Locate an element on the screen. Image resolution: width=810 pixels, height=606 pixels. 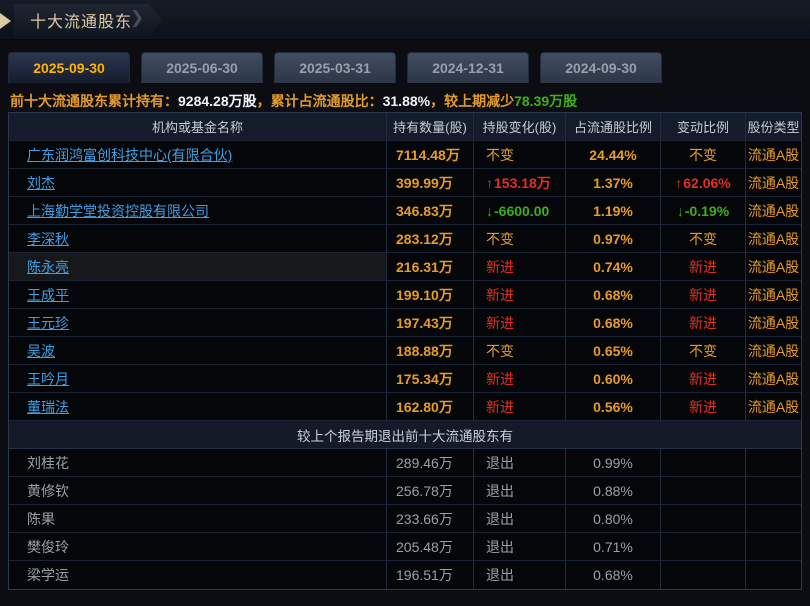
exited-table-row: 刘桂花 289.46万 退出 0.99% is located at coordinates (405, 463).